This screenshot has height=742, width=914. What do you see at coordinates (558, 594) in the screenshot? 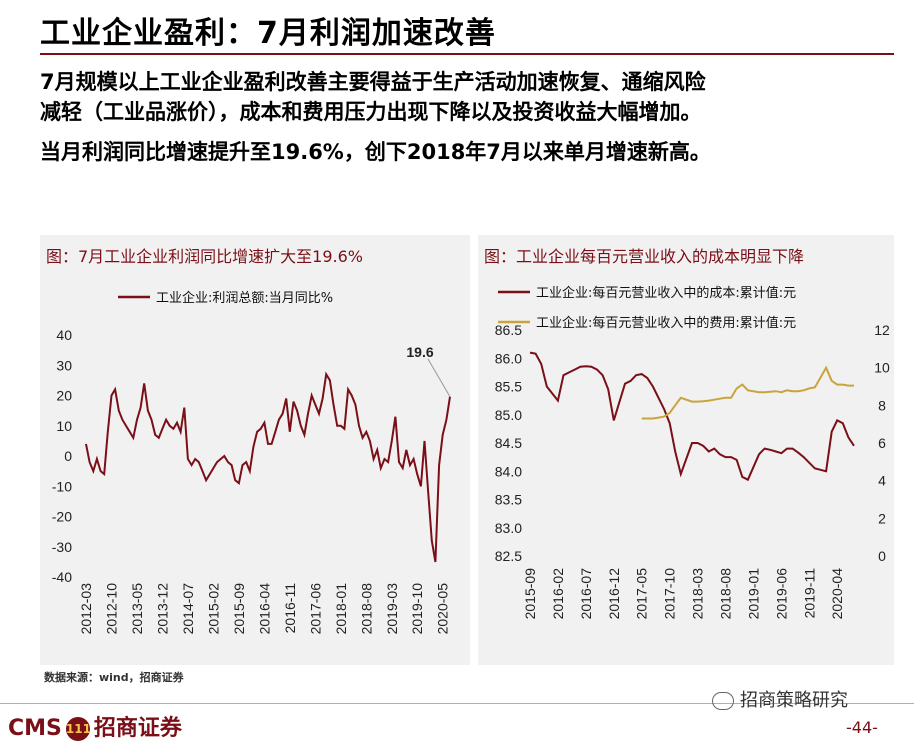
I see `x-tick-label: 2016-02` at bounding box center [558, 594].